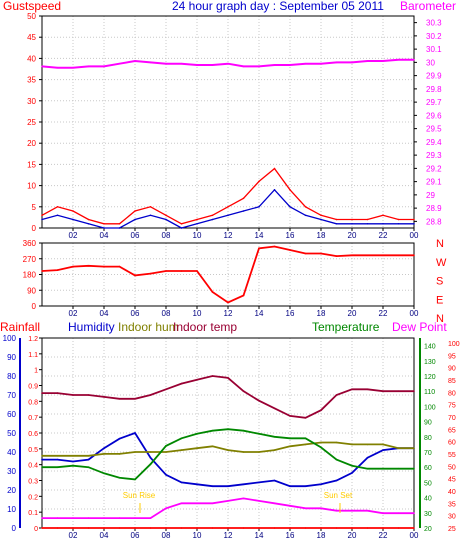 The width and height of the screenshot is (469, 555). What do you see at coordinates (33, 387) in the screenshot?
I see `rain-tick-label: 0.9` at bounding box center [33, 387].